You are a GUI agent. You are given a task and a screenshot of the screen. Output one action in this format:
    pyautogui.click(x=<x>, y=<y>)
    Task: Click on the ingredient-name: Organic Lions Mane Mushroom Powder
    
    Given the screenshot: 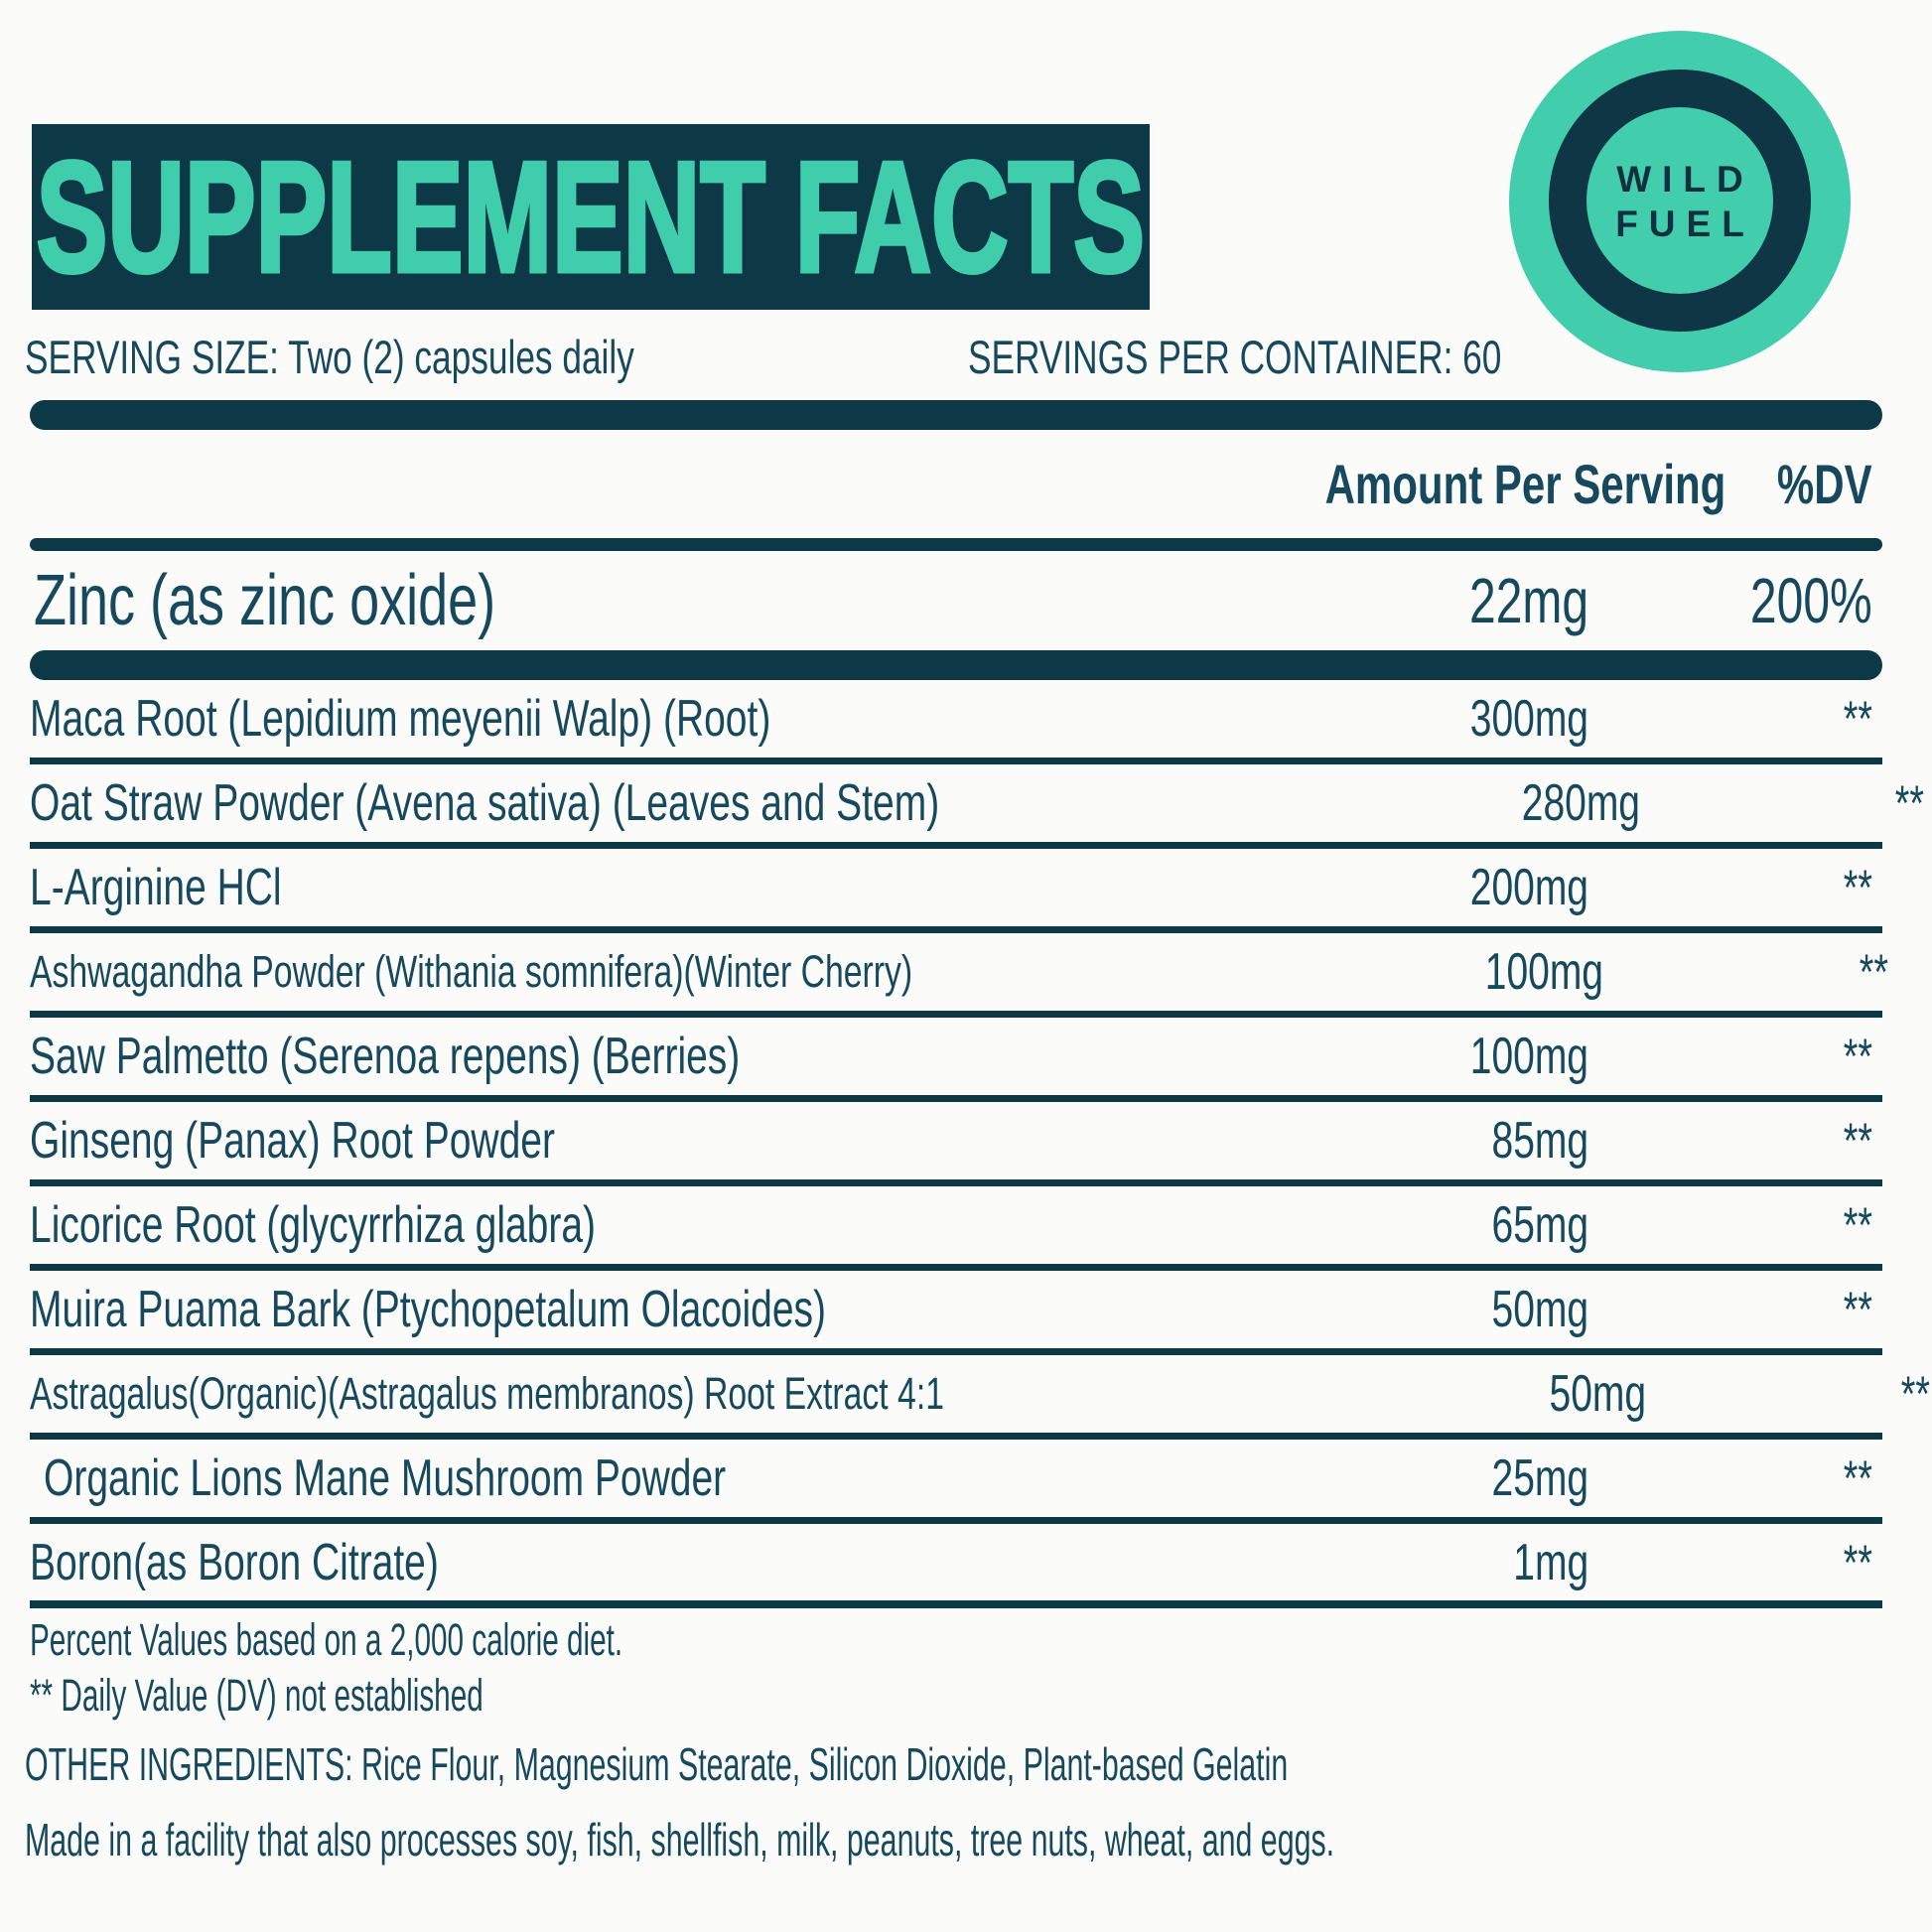 What is the action you would take?
    pyautogui.click(x=385, y=1478)
    